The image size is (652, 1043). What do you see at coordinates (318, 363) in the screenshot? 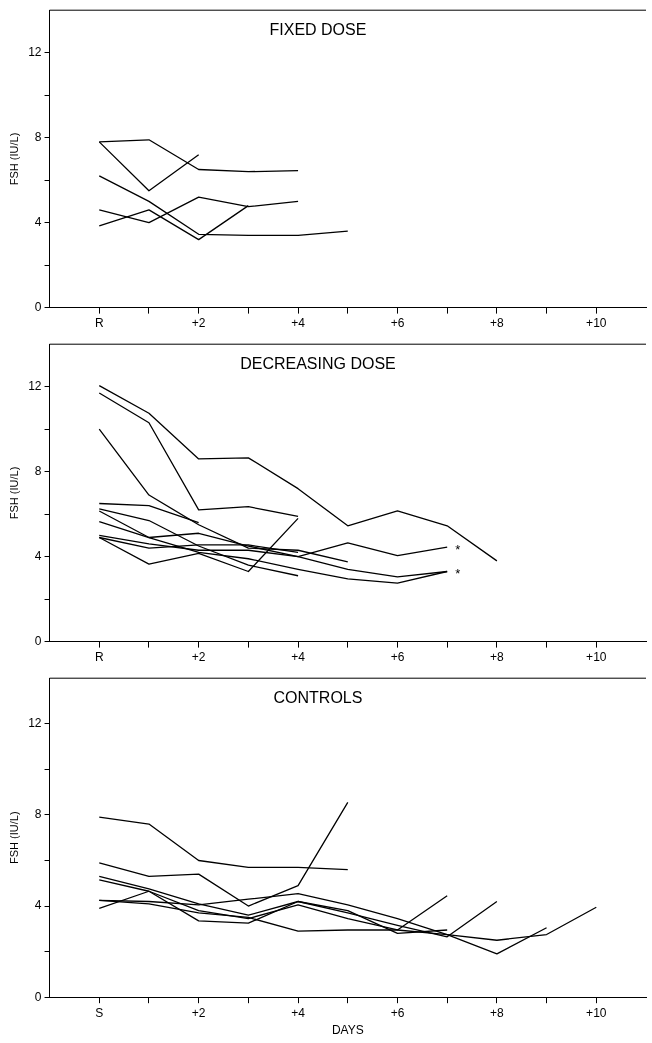
I see `text: DECREASING DOSE` at bounding box center [318, 363].